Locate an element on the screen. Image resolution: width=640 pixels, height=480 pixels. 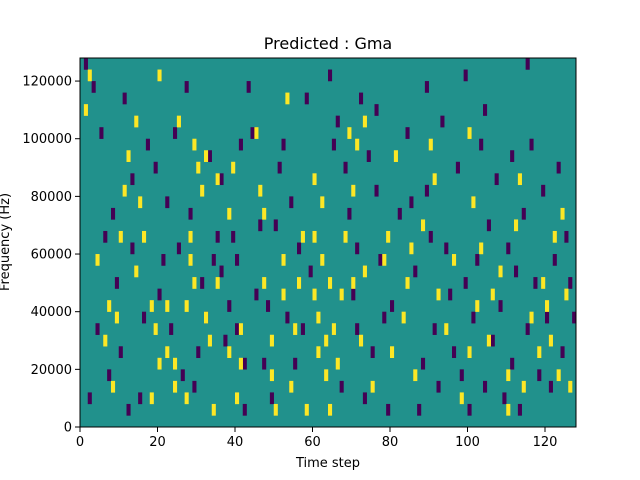
x-tick-label: 20 is located at coordinates (157, 442).